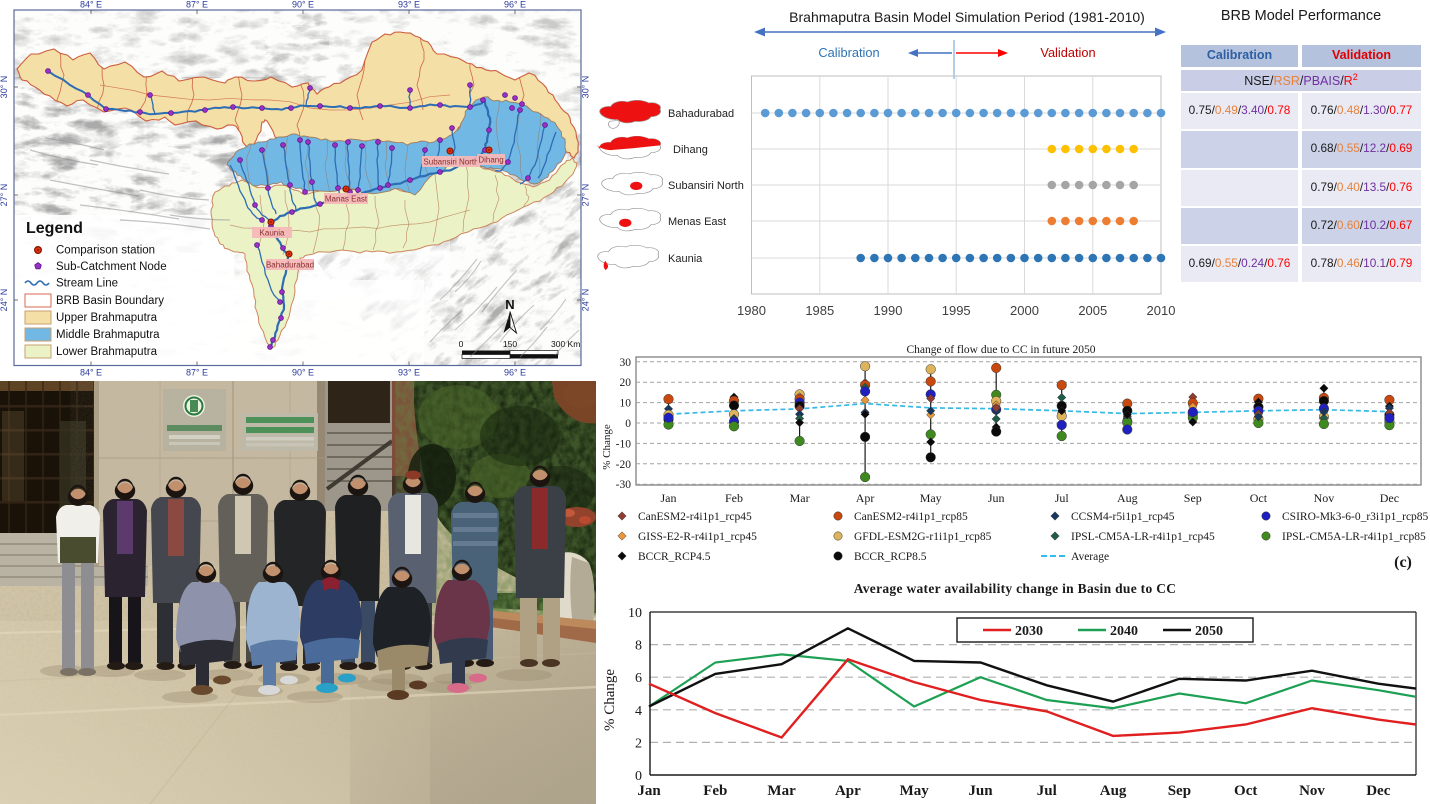  What do you see at coordinates (1403, 562) in the screenshot?
I see `svg-text: (c)` at bounding box center [1403, 562].